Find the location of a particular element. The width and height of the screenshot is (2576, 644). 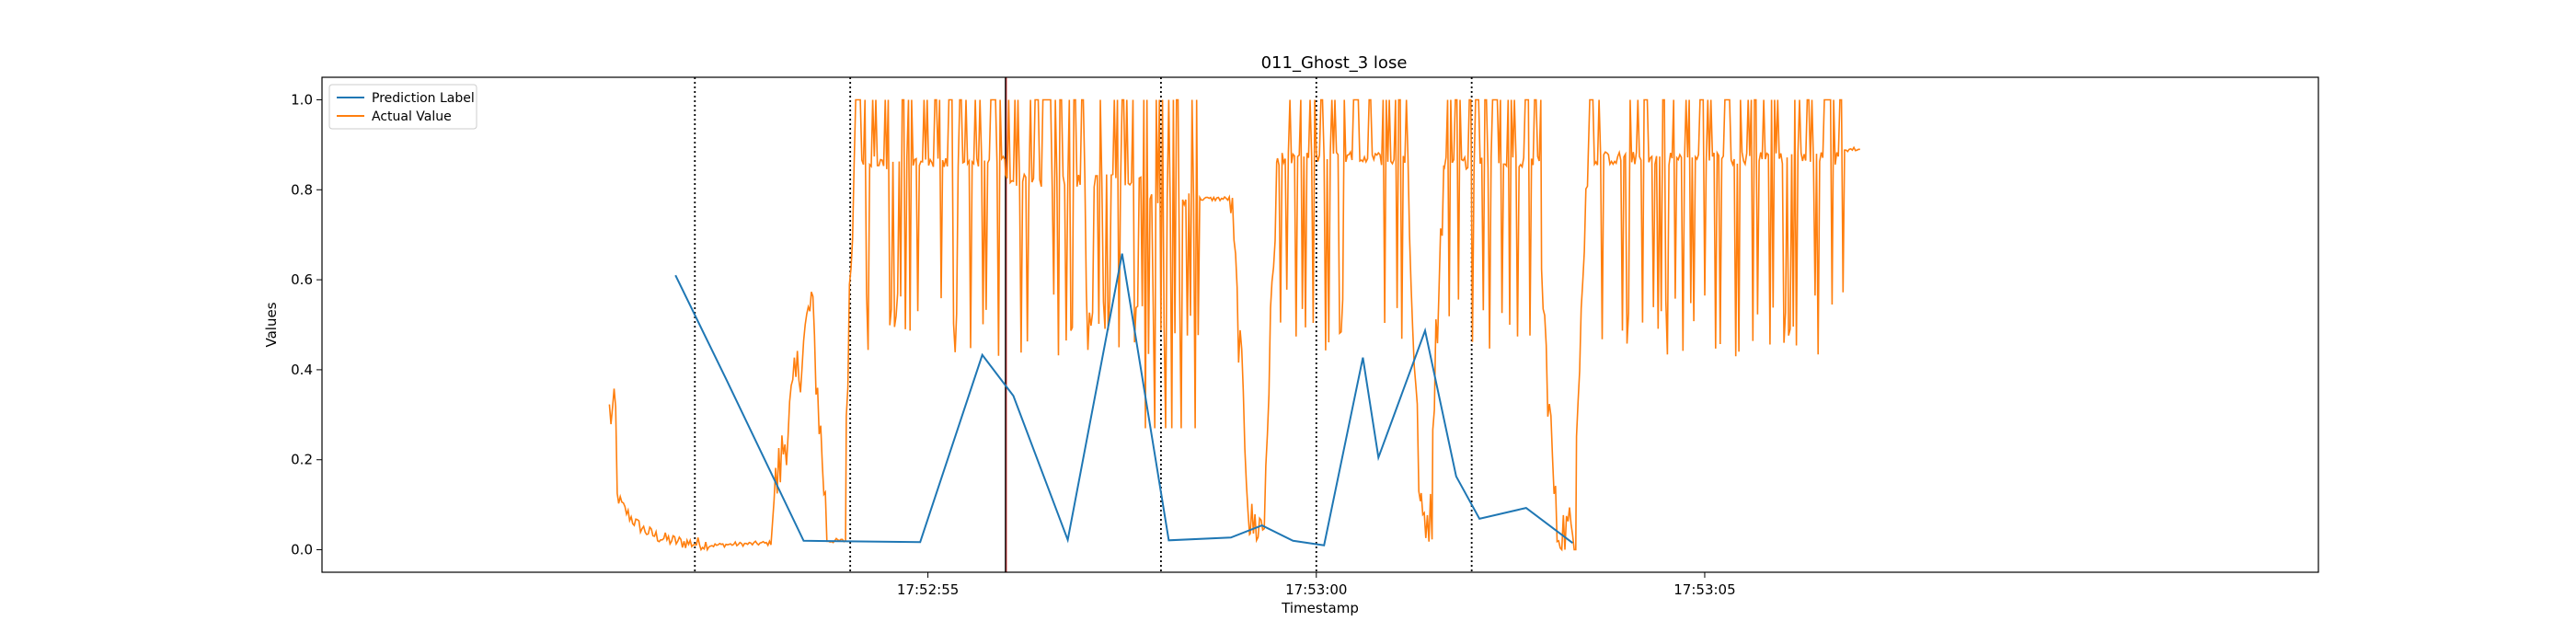

y-tick-label: 1.0 is located at coordinates (302, 99).